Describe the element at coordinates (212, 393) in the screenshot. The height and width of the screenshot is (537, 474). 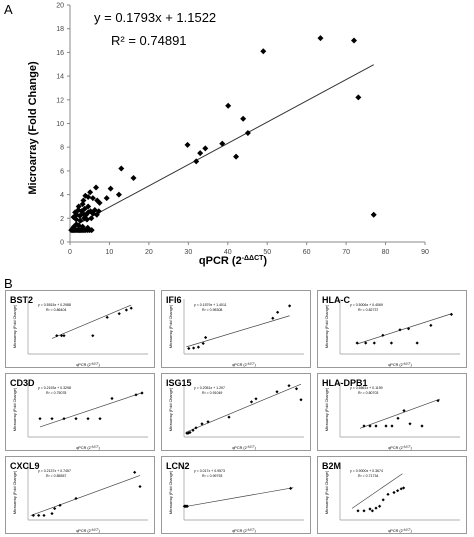
I see `mini-chart-r-squared: R² = 0.91049` at that location.